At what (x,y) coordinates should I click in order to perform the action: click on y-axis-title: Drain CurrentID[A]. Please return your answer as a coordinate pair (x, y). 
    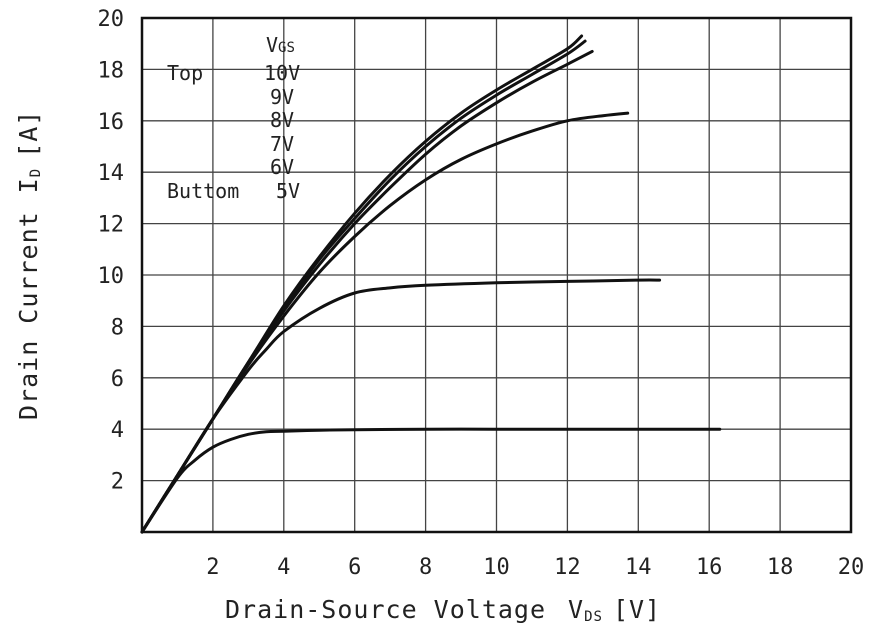
    Looking at the image, I should click on (29, 265).